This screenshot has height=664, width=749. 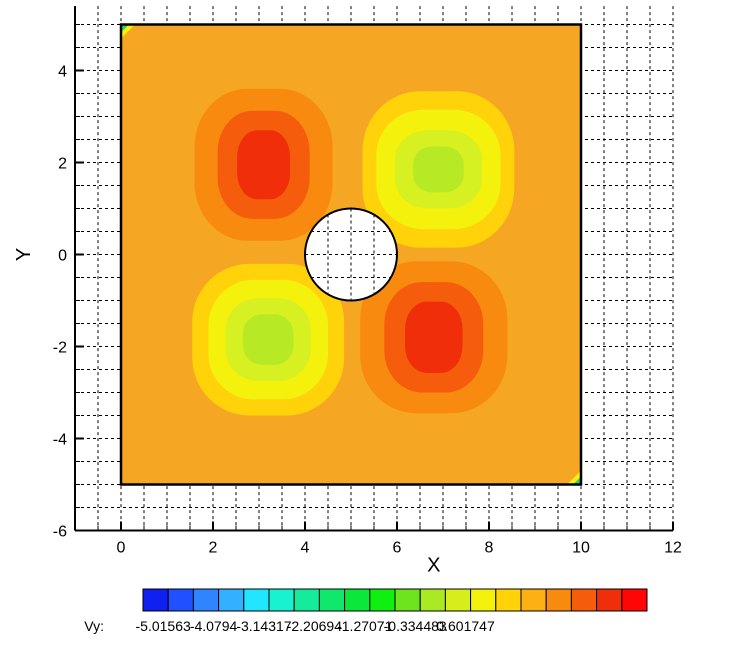 I want to click on y-tick-label: 4, so click(x=62, y=72).